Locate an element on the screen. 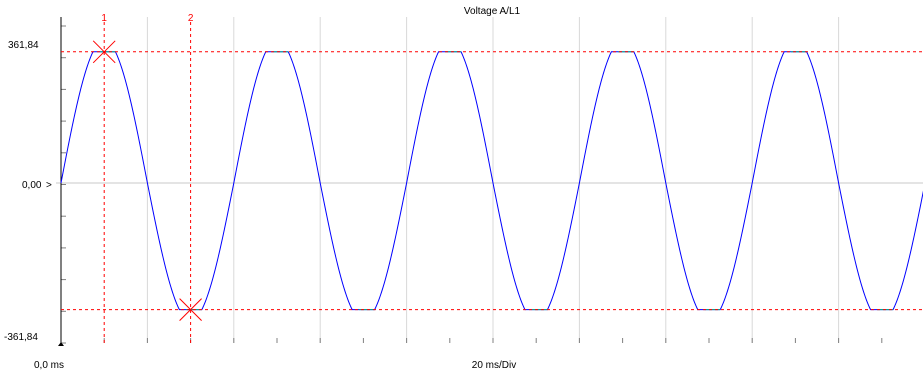 This screenshot has width=923, height=372. cursor-1-cross-icon is located at coordinates (104, 52).